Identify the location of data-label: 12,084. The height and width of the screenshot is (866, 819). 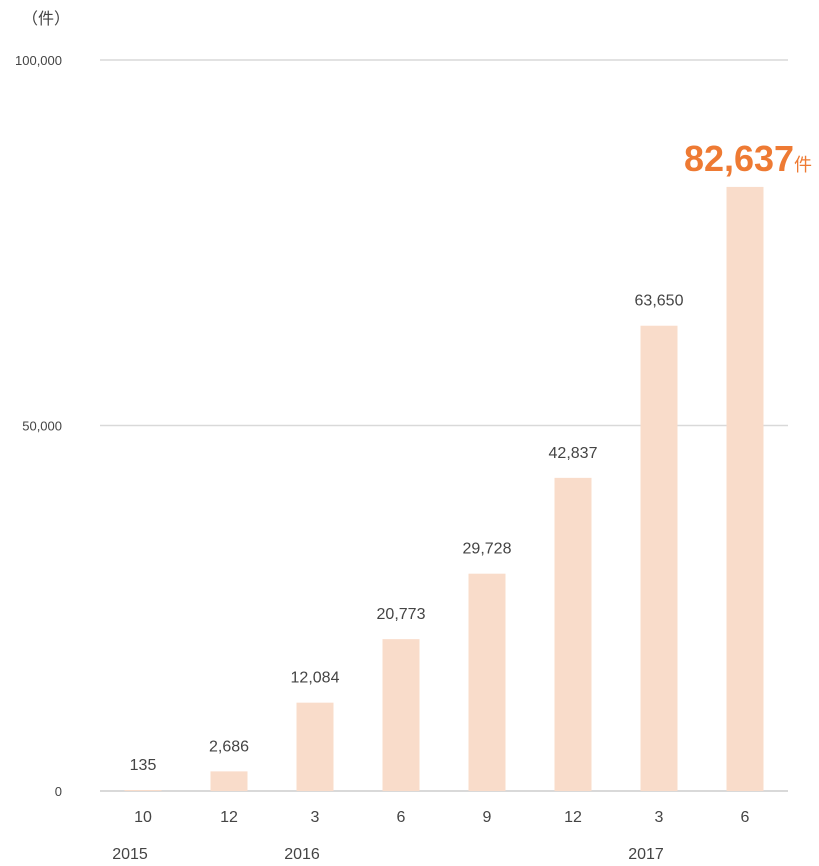
(315, 678).